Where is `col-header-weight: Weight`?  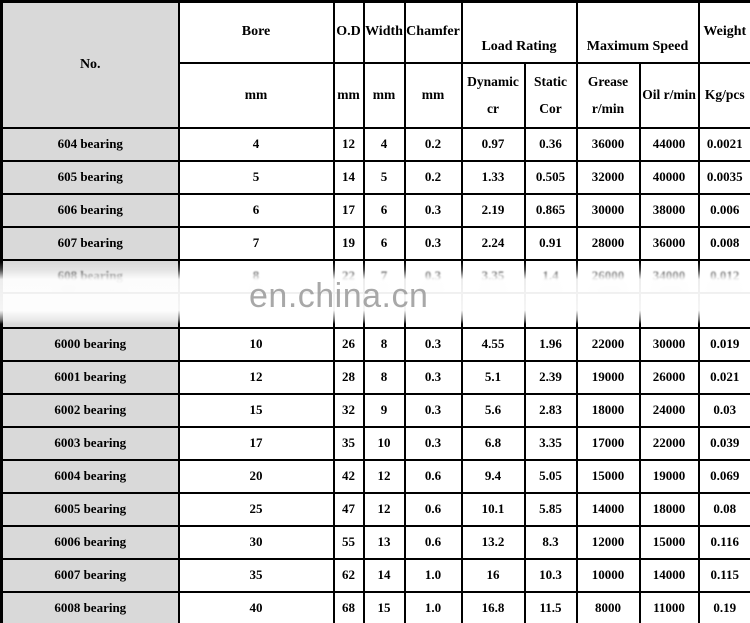
col-header-weight: Weight is located at coordinates (723, 32).